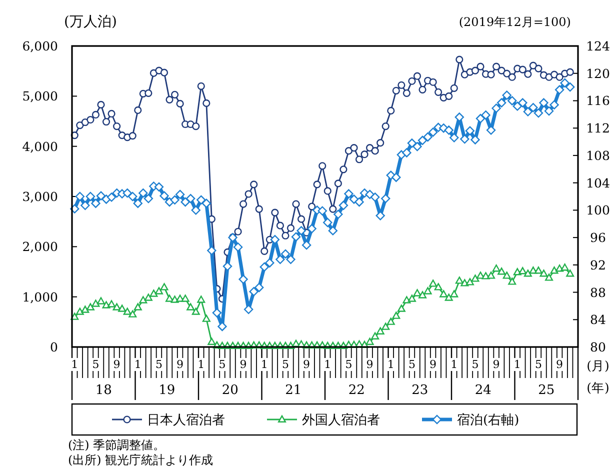 The image size is (615, 468). I want to click on y2-tick-label: 92, so click(598, 264).